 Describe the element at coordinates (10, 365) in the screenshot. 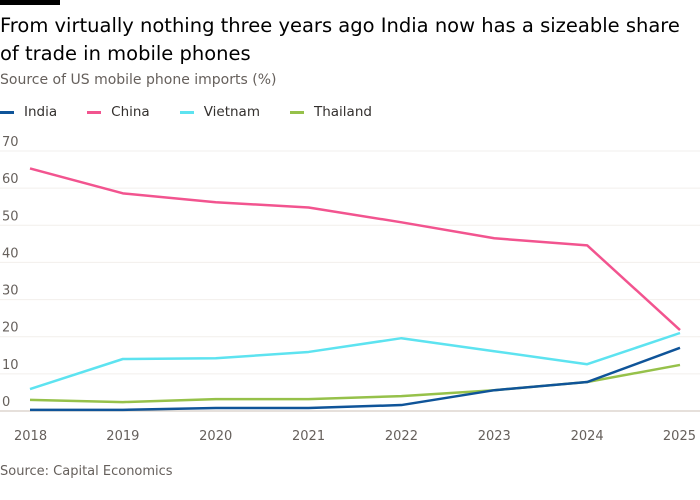

I see `y-tick-label: 10` at that location.